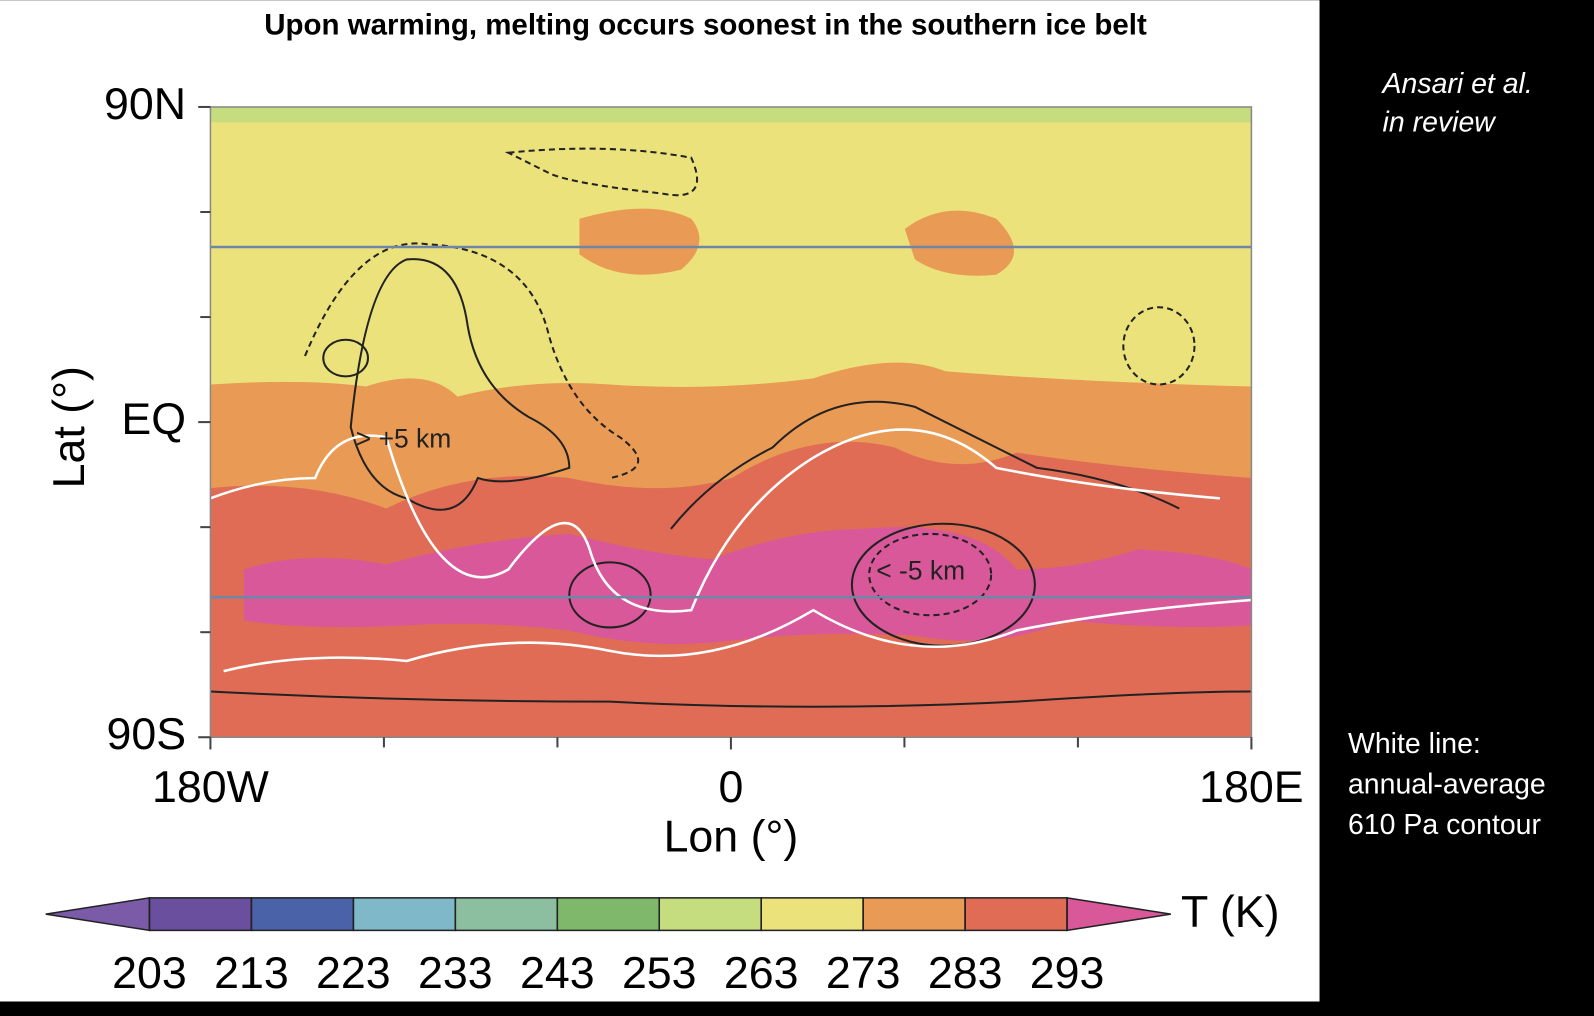 The width and height of the screenshot is (1594, 1016). What do you see at coordinates (1440, 123) in the screenshot?
I see `citation: in review` at bounding box center [1440, 123].